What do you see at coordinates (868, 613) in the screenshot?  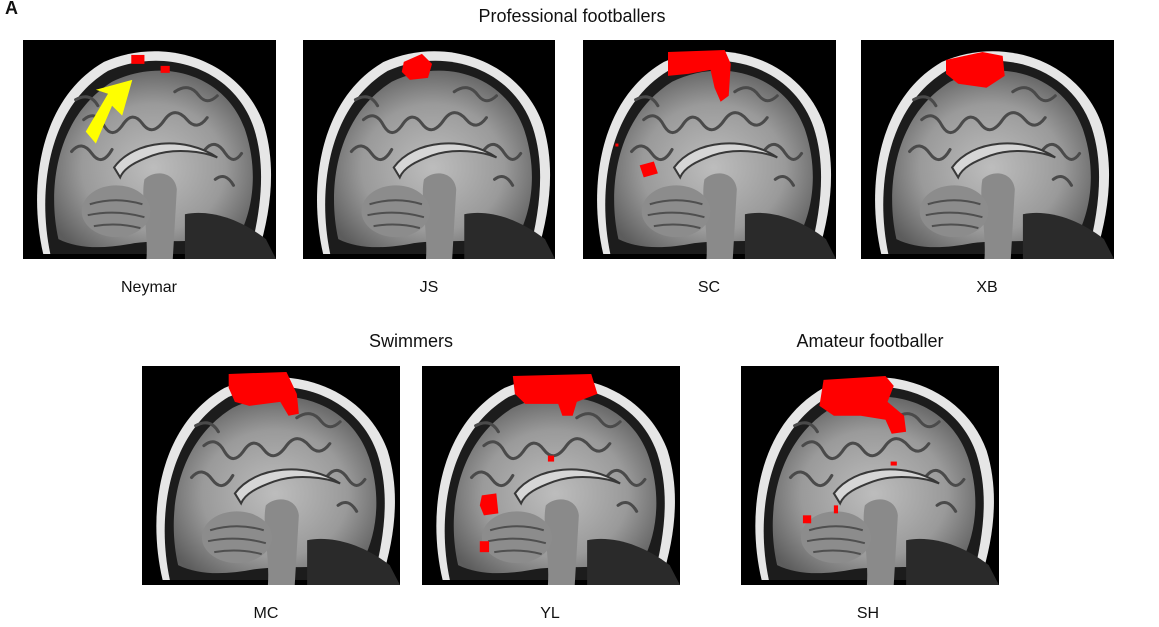 I see `caption-sh: SH` at bounding box center [868, 613].